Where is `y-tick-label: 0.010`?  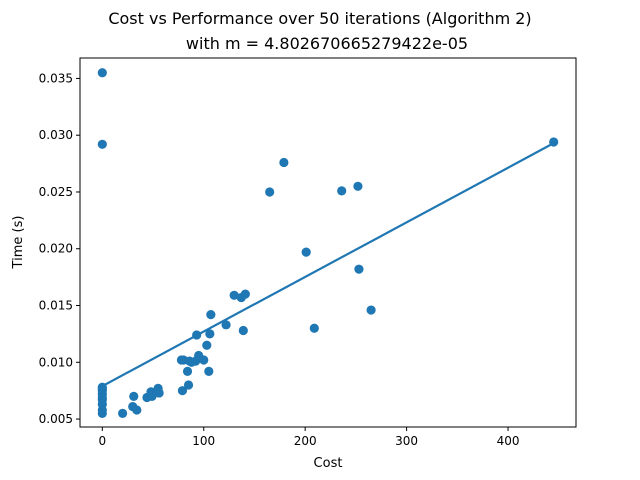 y-tick-label: 0.010 is located at coordinates (56, 362).